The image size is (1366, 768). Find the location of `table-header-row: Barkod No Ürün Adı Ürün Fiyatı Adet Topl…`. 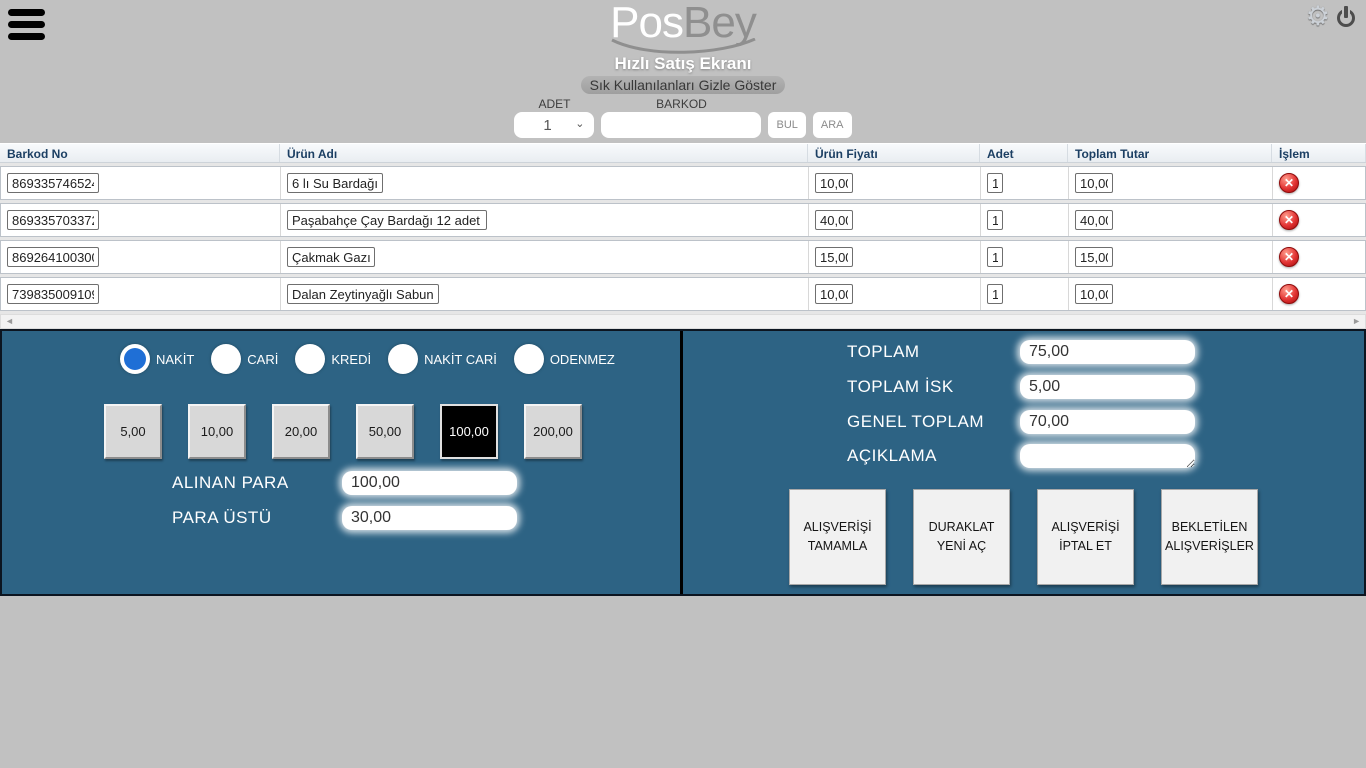

table-header-row: Barkod No Ürün Adı Ürün Fiyatı Adet Topl… is located at coordinates (683, 153).